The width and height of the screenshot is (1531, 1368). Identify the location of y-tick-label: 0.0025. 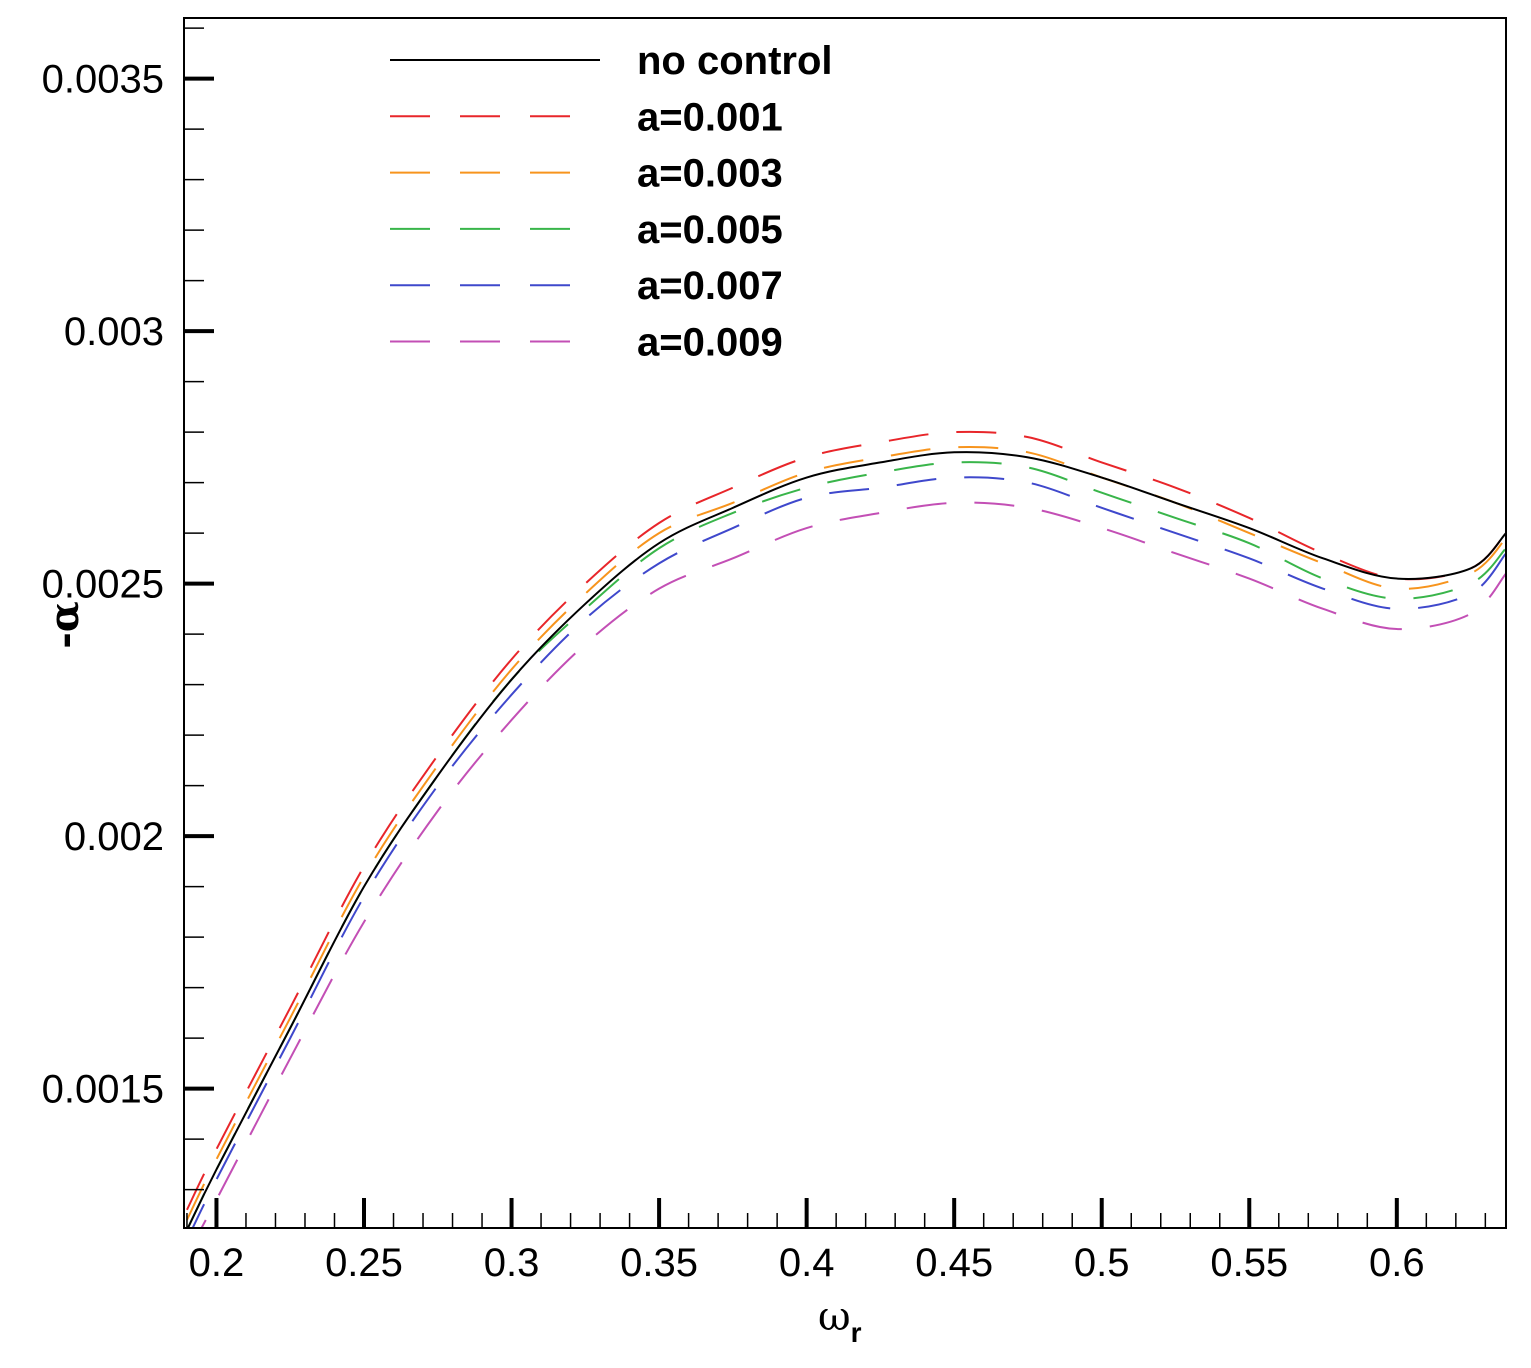
(103, 585).